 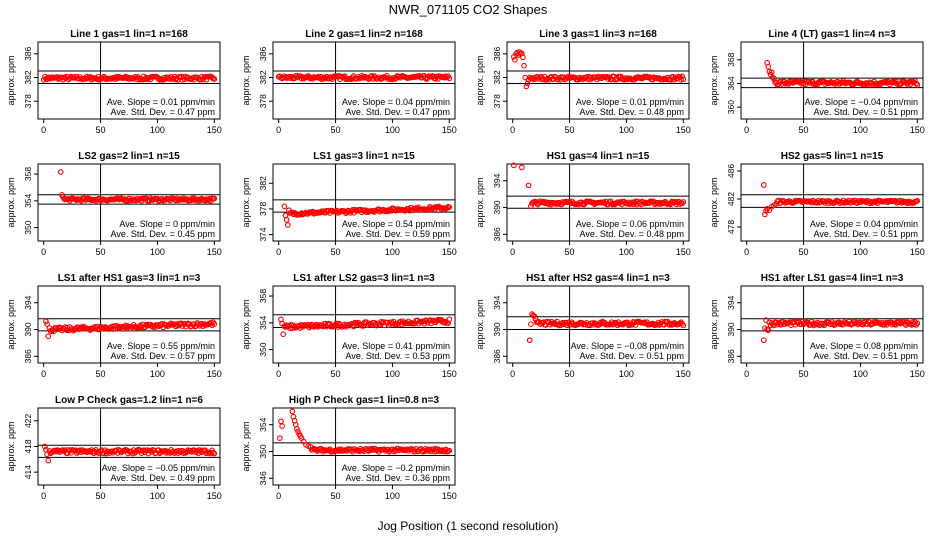 I want to click on slope-annotation: Ave. Slope = 0.41 ppm/min, so click(x=396, y=346).